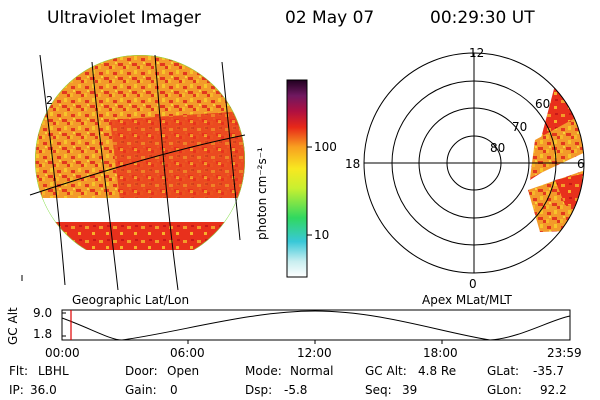 Image resolution: width=600 pixels, height=400 pixels. I want to click on altitude-xtick-1800: 18:00, so click(440, 353).